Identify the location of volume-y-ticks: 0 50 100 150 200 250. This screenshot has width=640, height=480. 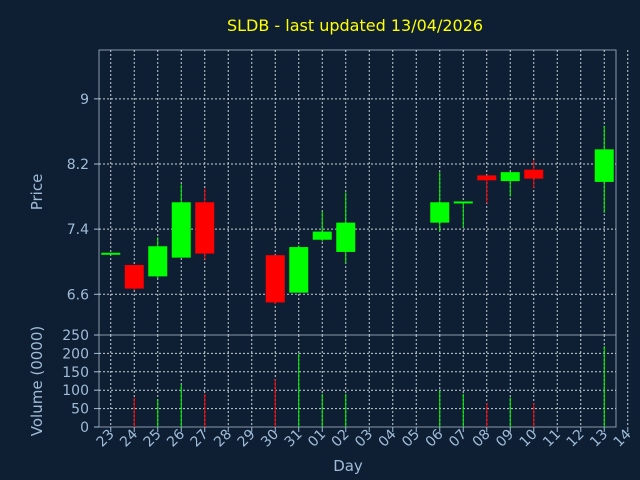
(80, 382).